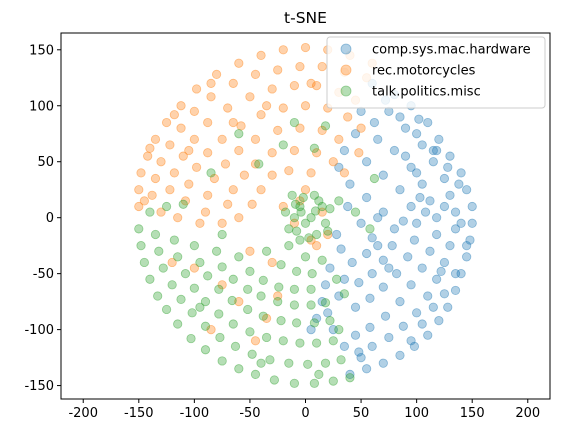 This screenshot has width=563, height=435. I want to click on legend-box, so click(436, 72).